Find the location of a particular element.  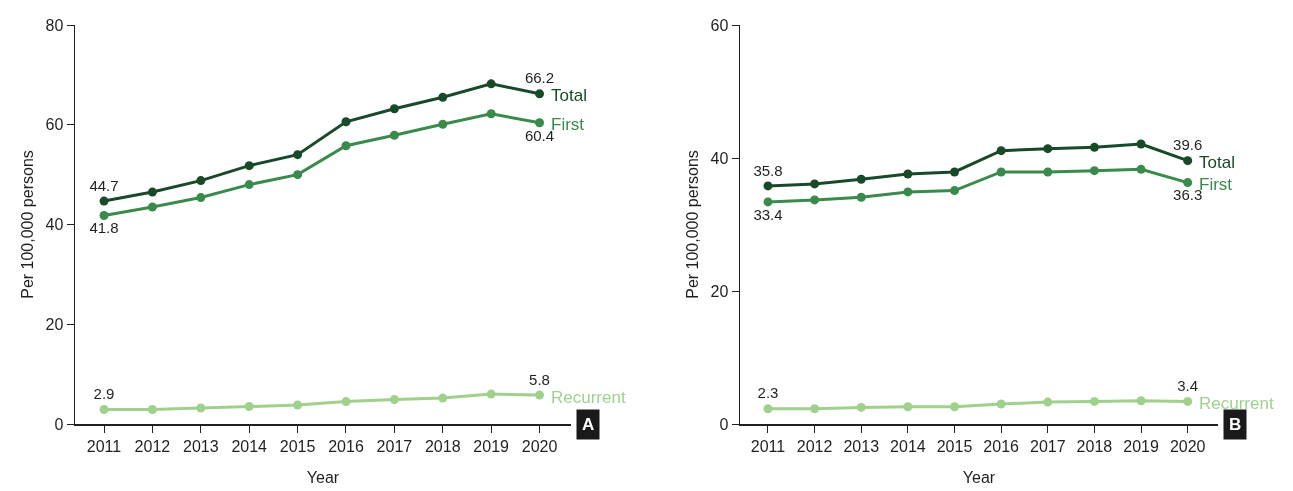

y-tick-label: 0 is located at coordinates (724, 424).